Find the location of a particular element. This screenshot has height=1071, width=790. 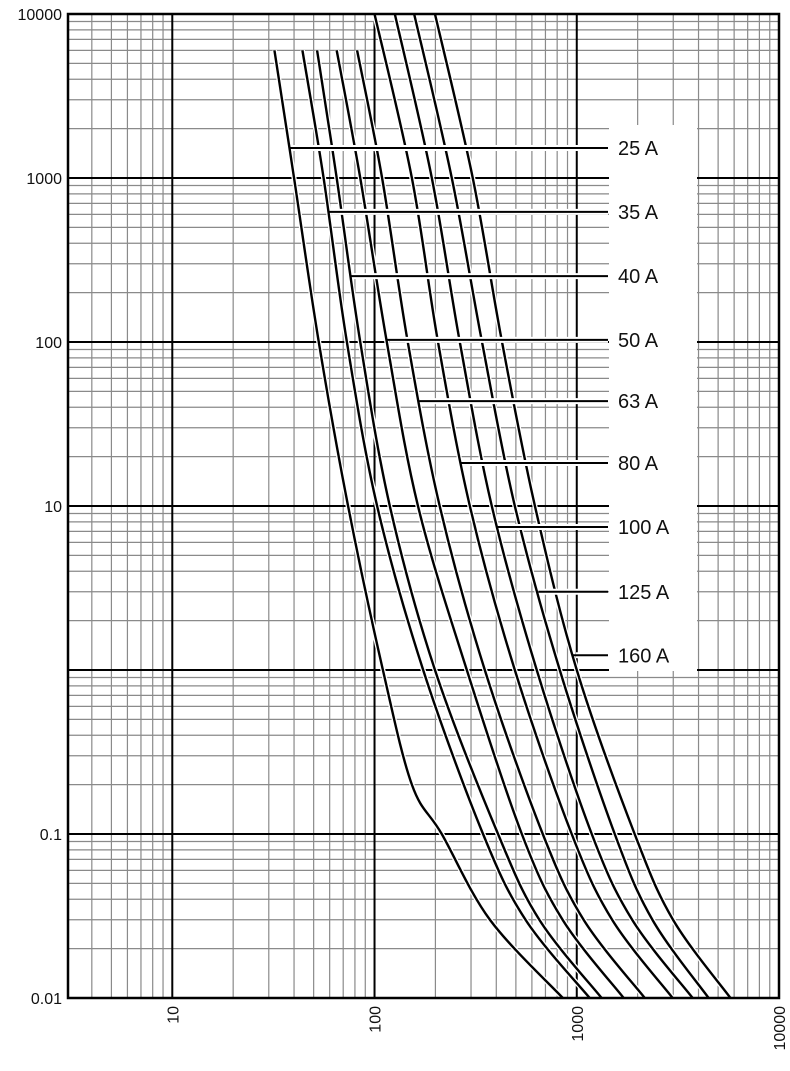

label-panel-mask is located at coordinates (653, 398).